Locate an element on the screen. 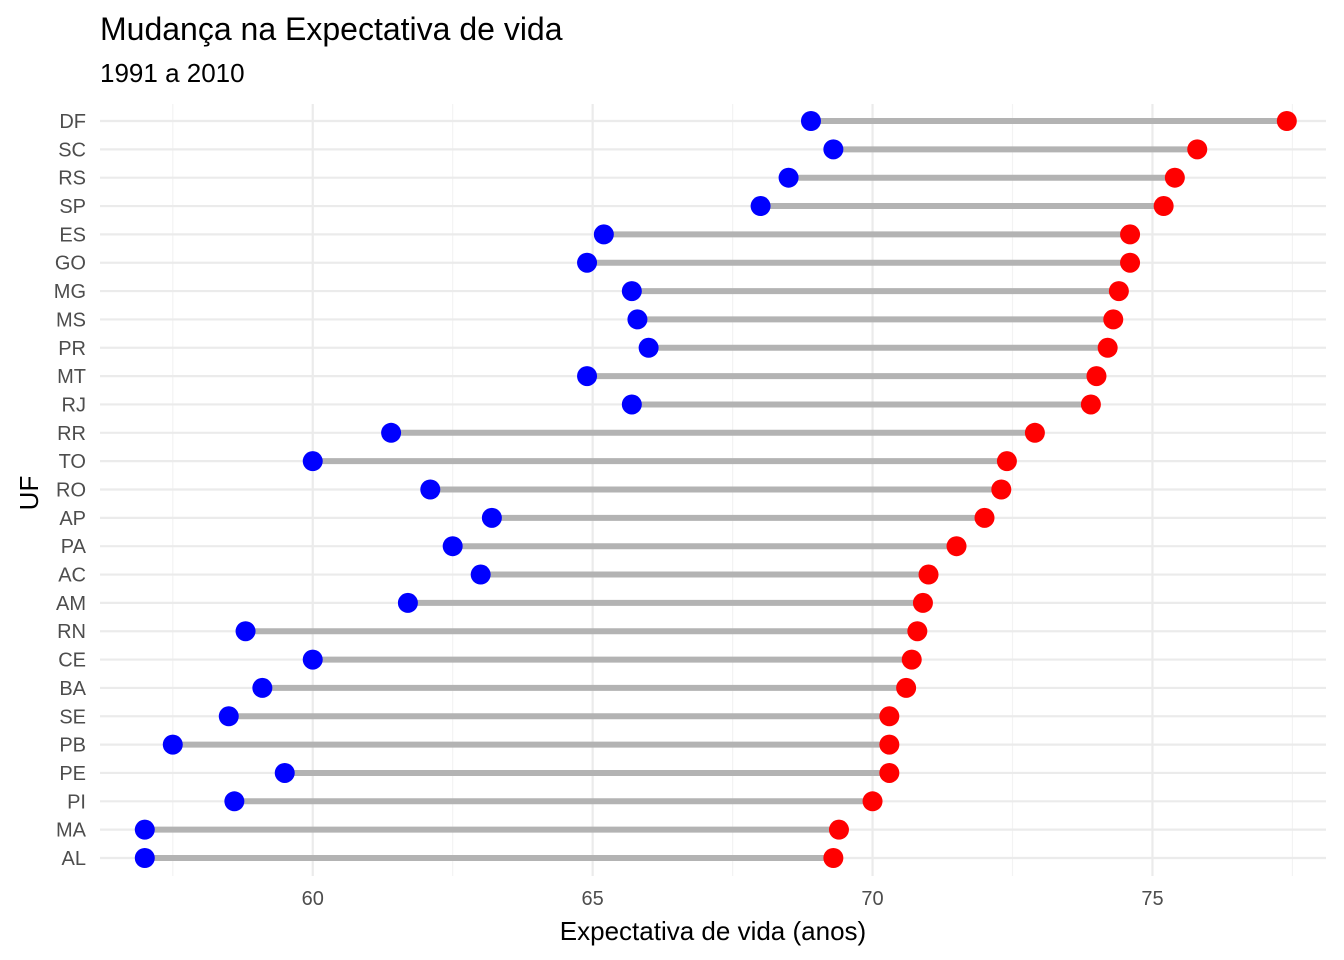 The image size is (1344, 960). y-tick-label: ES is located at coordinates (72, 235).